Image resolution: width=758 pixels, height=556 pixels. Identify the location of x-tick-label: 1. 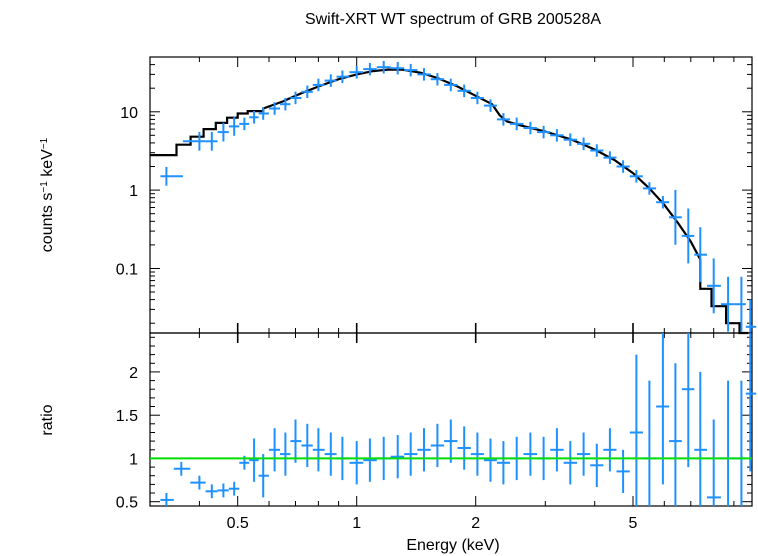
(356, 523).